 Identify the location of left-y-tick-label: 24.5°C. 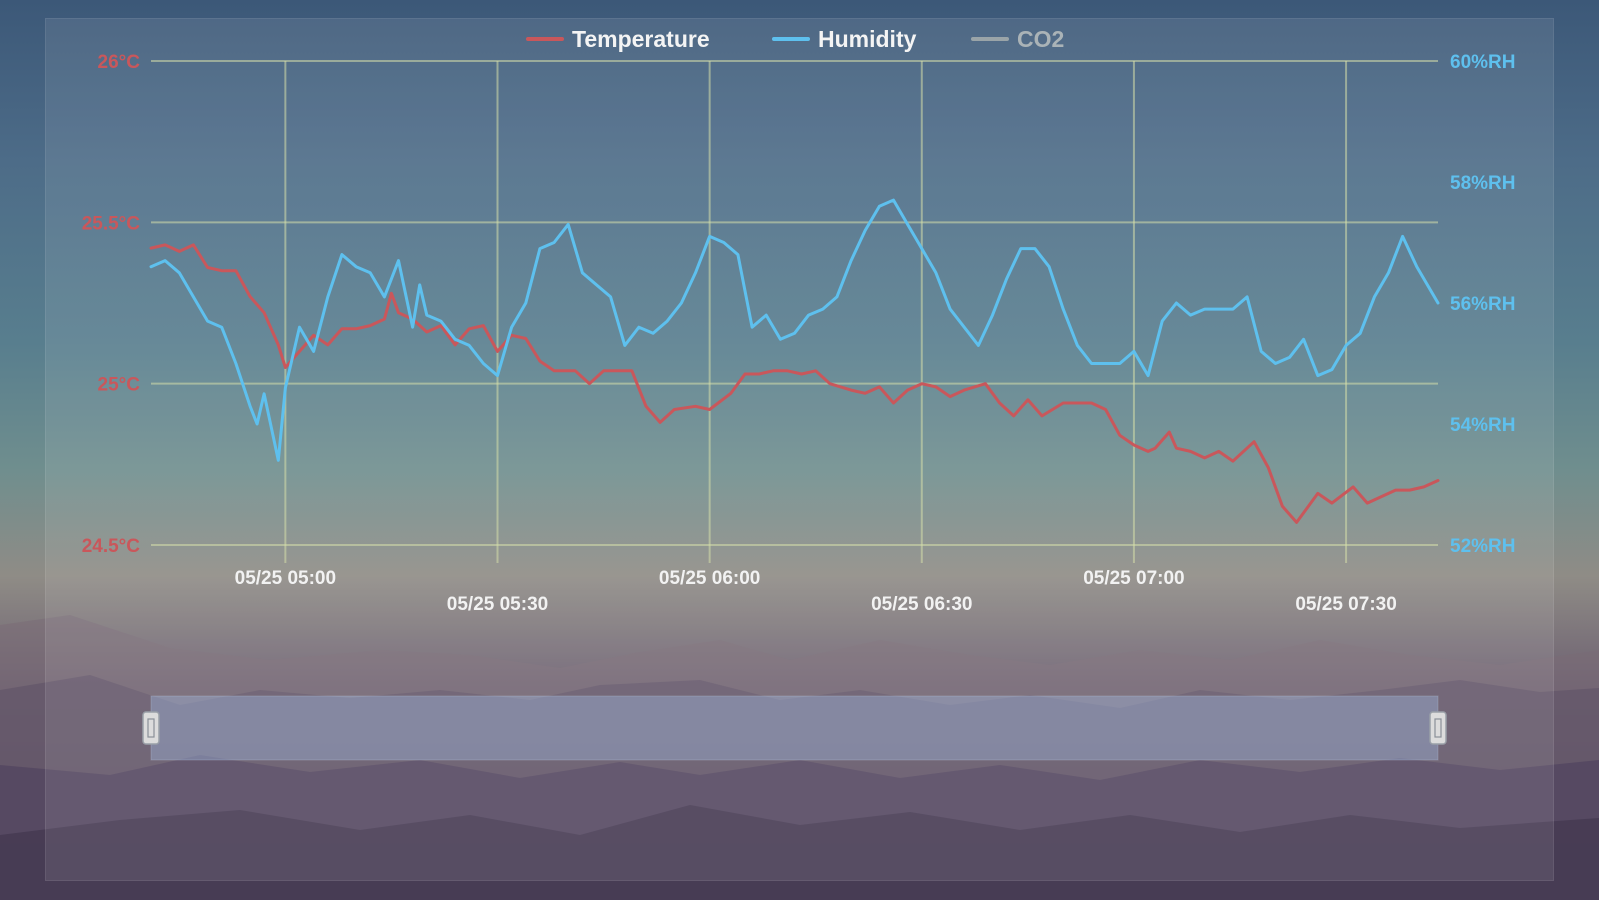
(111, 546).